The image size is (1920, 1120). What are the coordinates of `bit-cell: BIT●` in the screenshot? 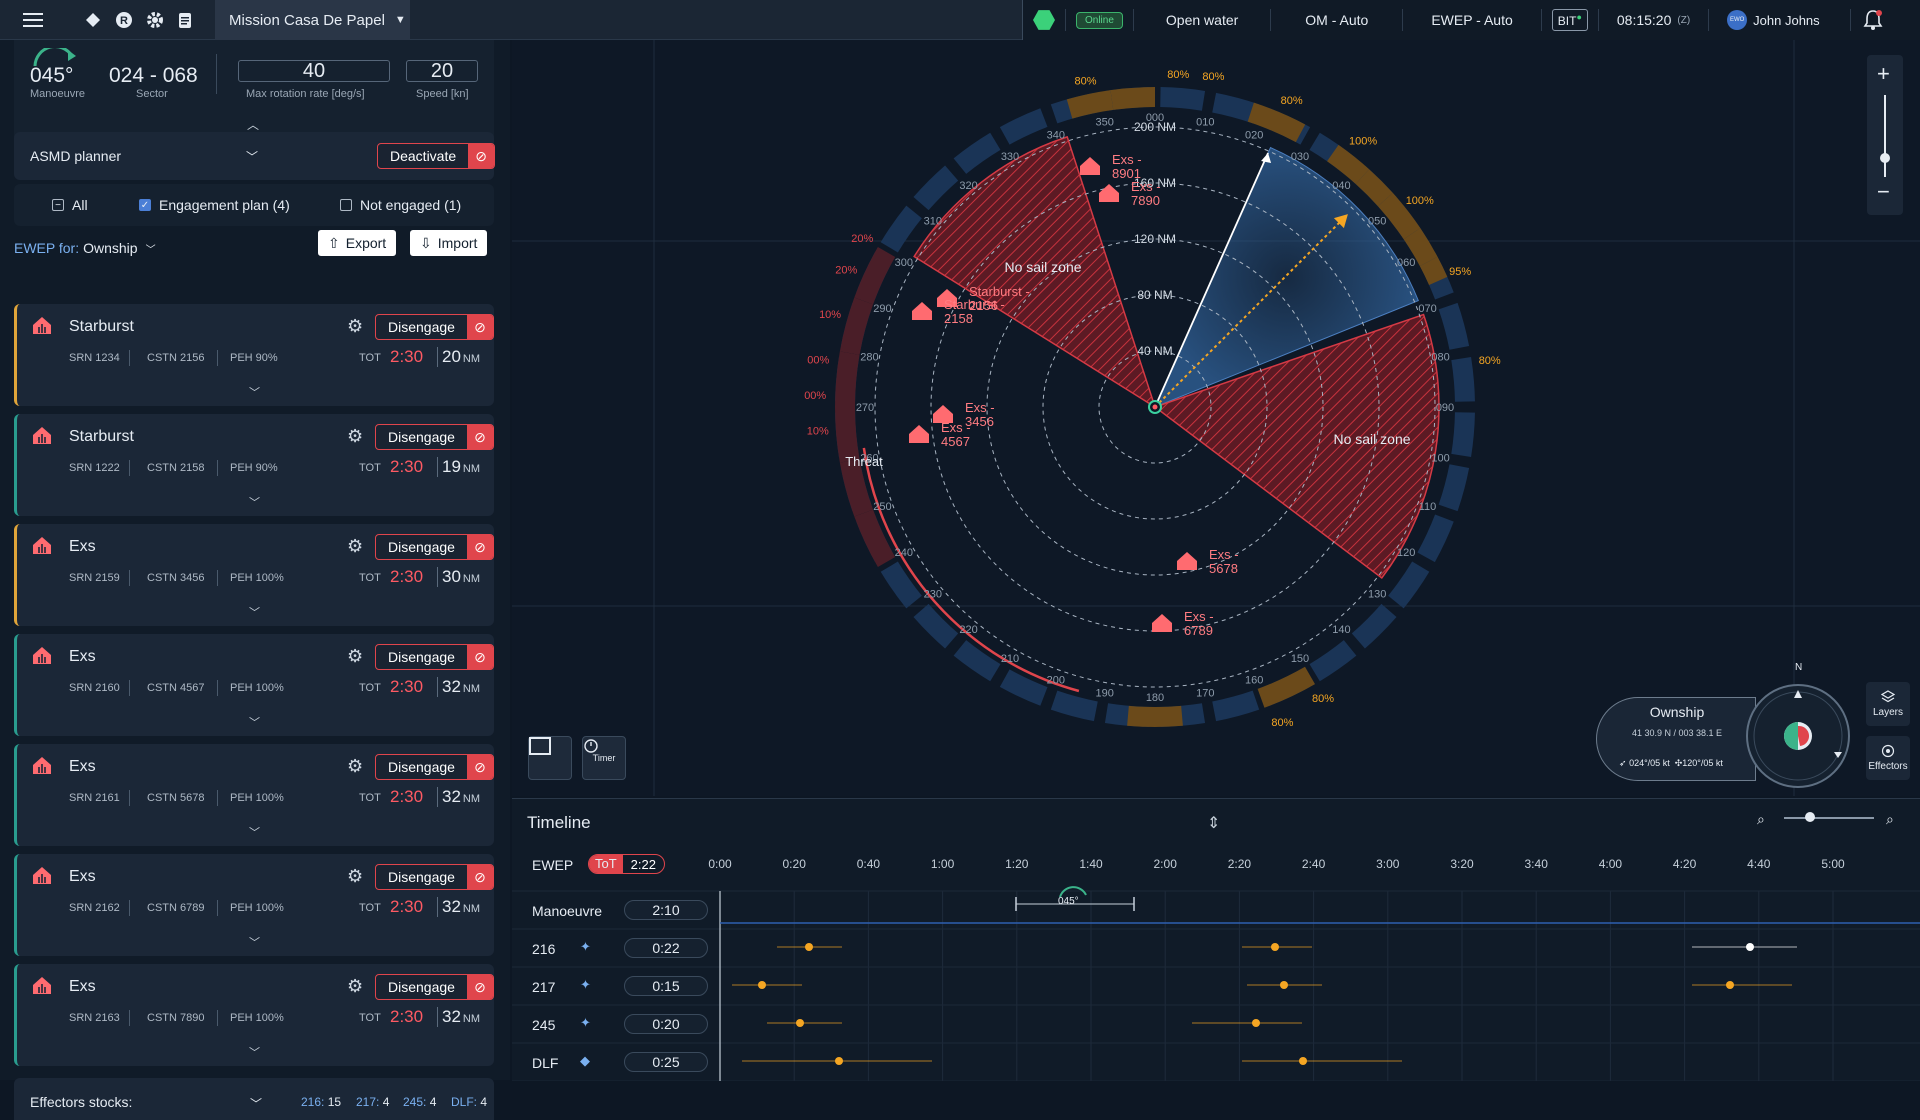 It's located at (1570, 20).